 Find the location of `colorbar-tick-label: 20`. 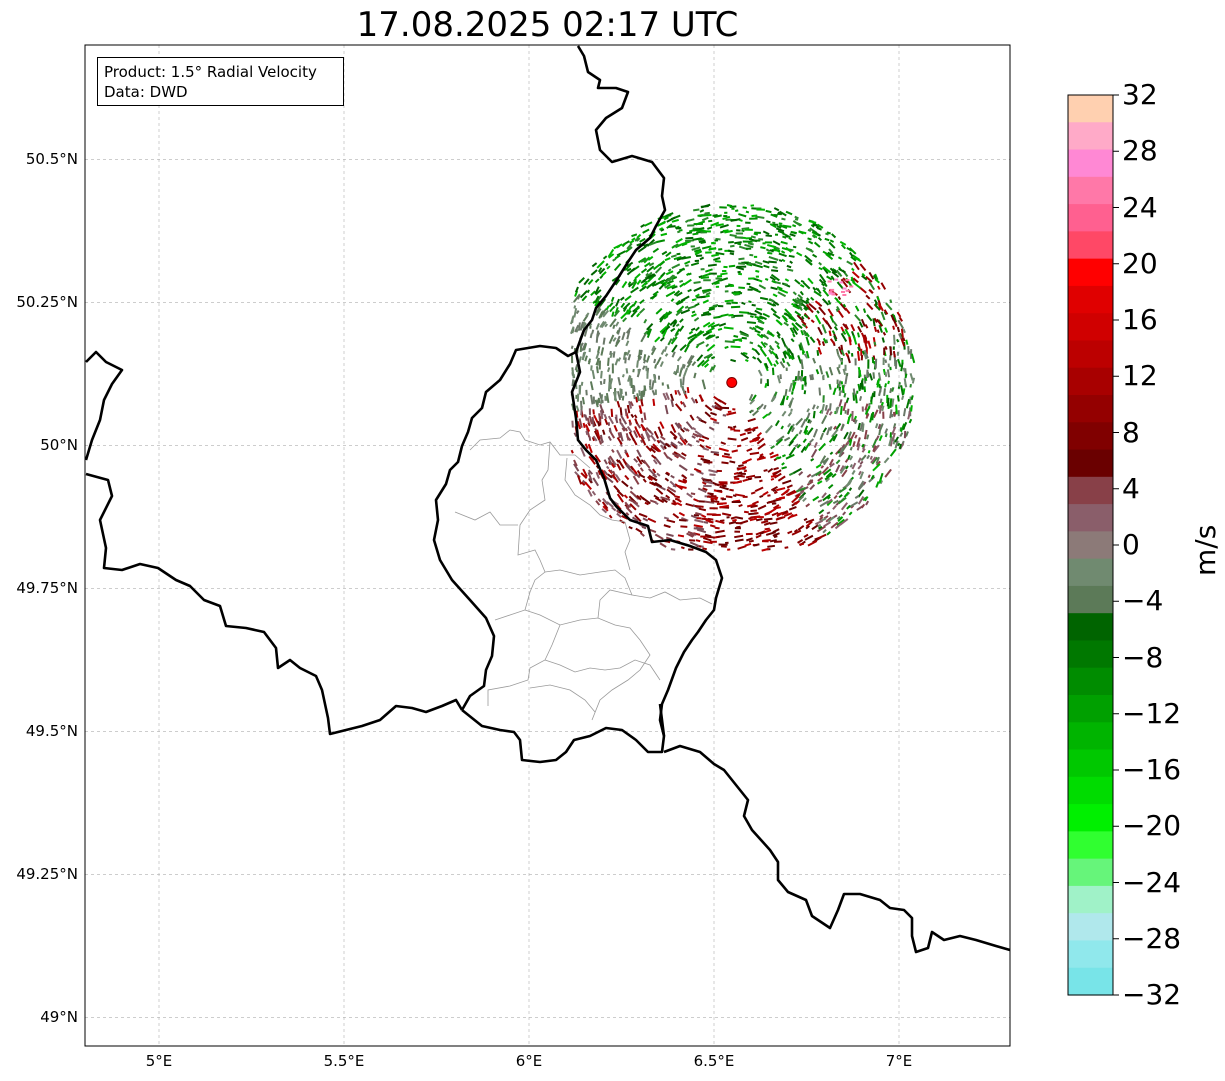

colorbar-tick-label: 20 is located at coordinates (1140, 263).